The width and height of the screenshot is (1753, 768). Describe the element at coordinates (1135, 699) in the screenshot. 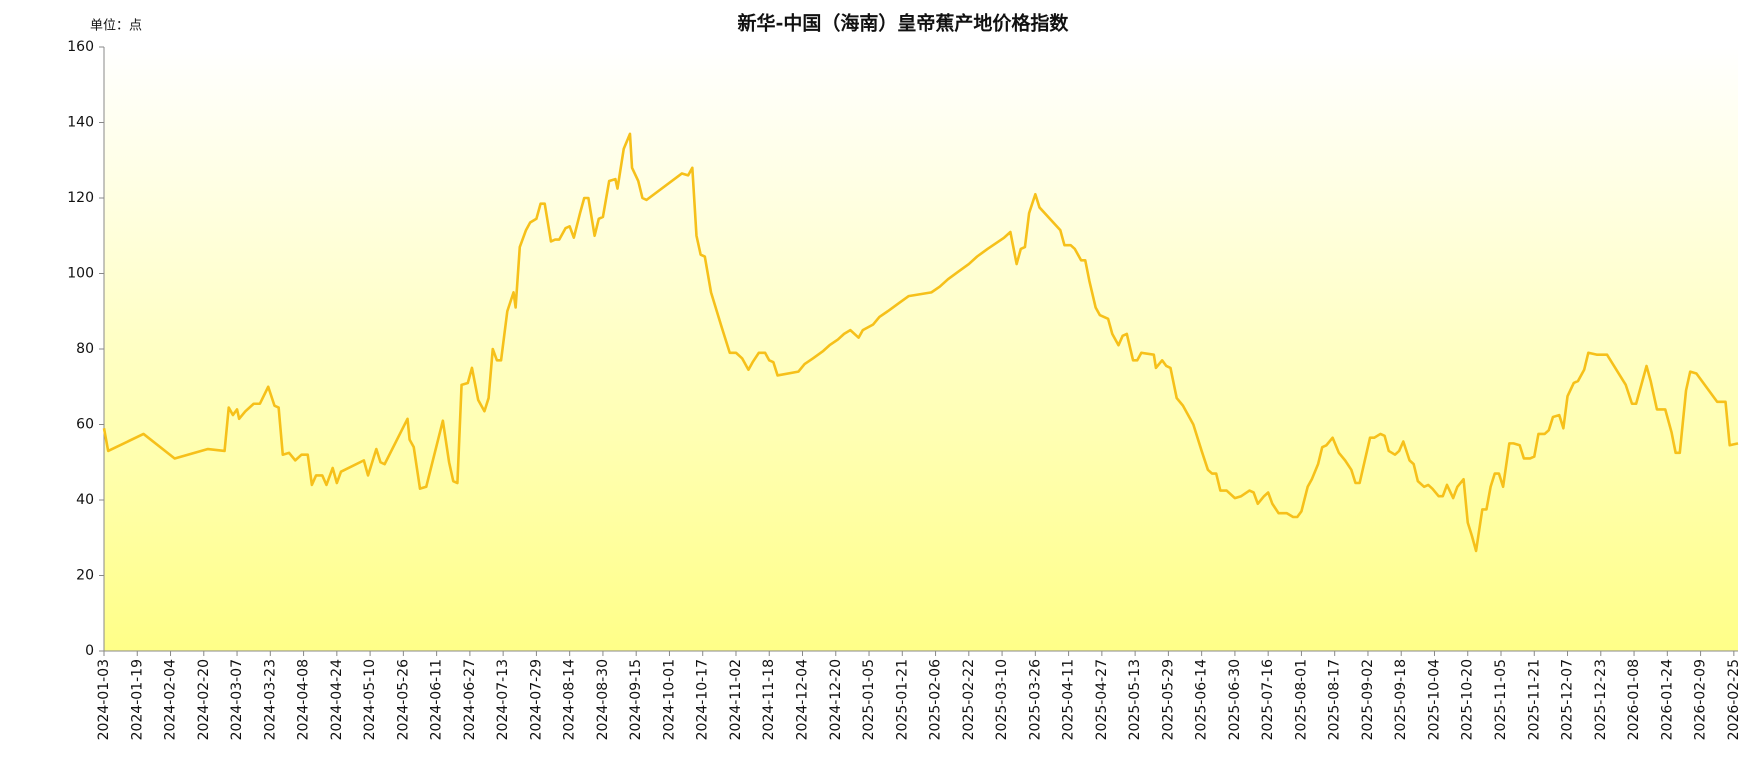

I see `x-tick-label: 2025-05-13` at that location.